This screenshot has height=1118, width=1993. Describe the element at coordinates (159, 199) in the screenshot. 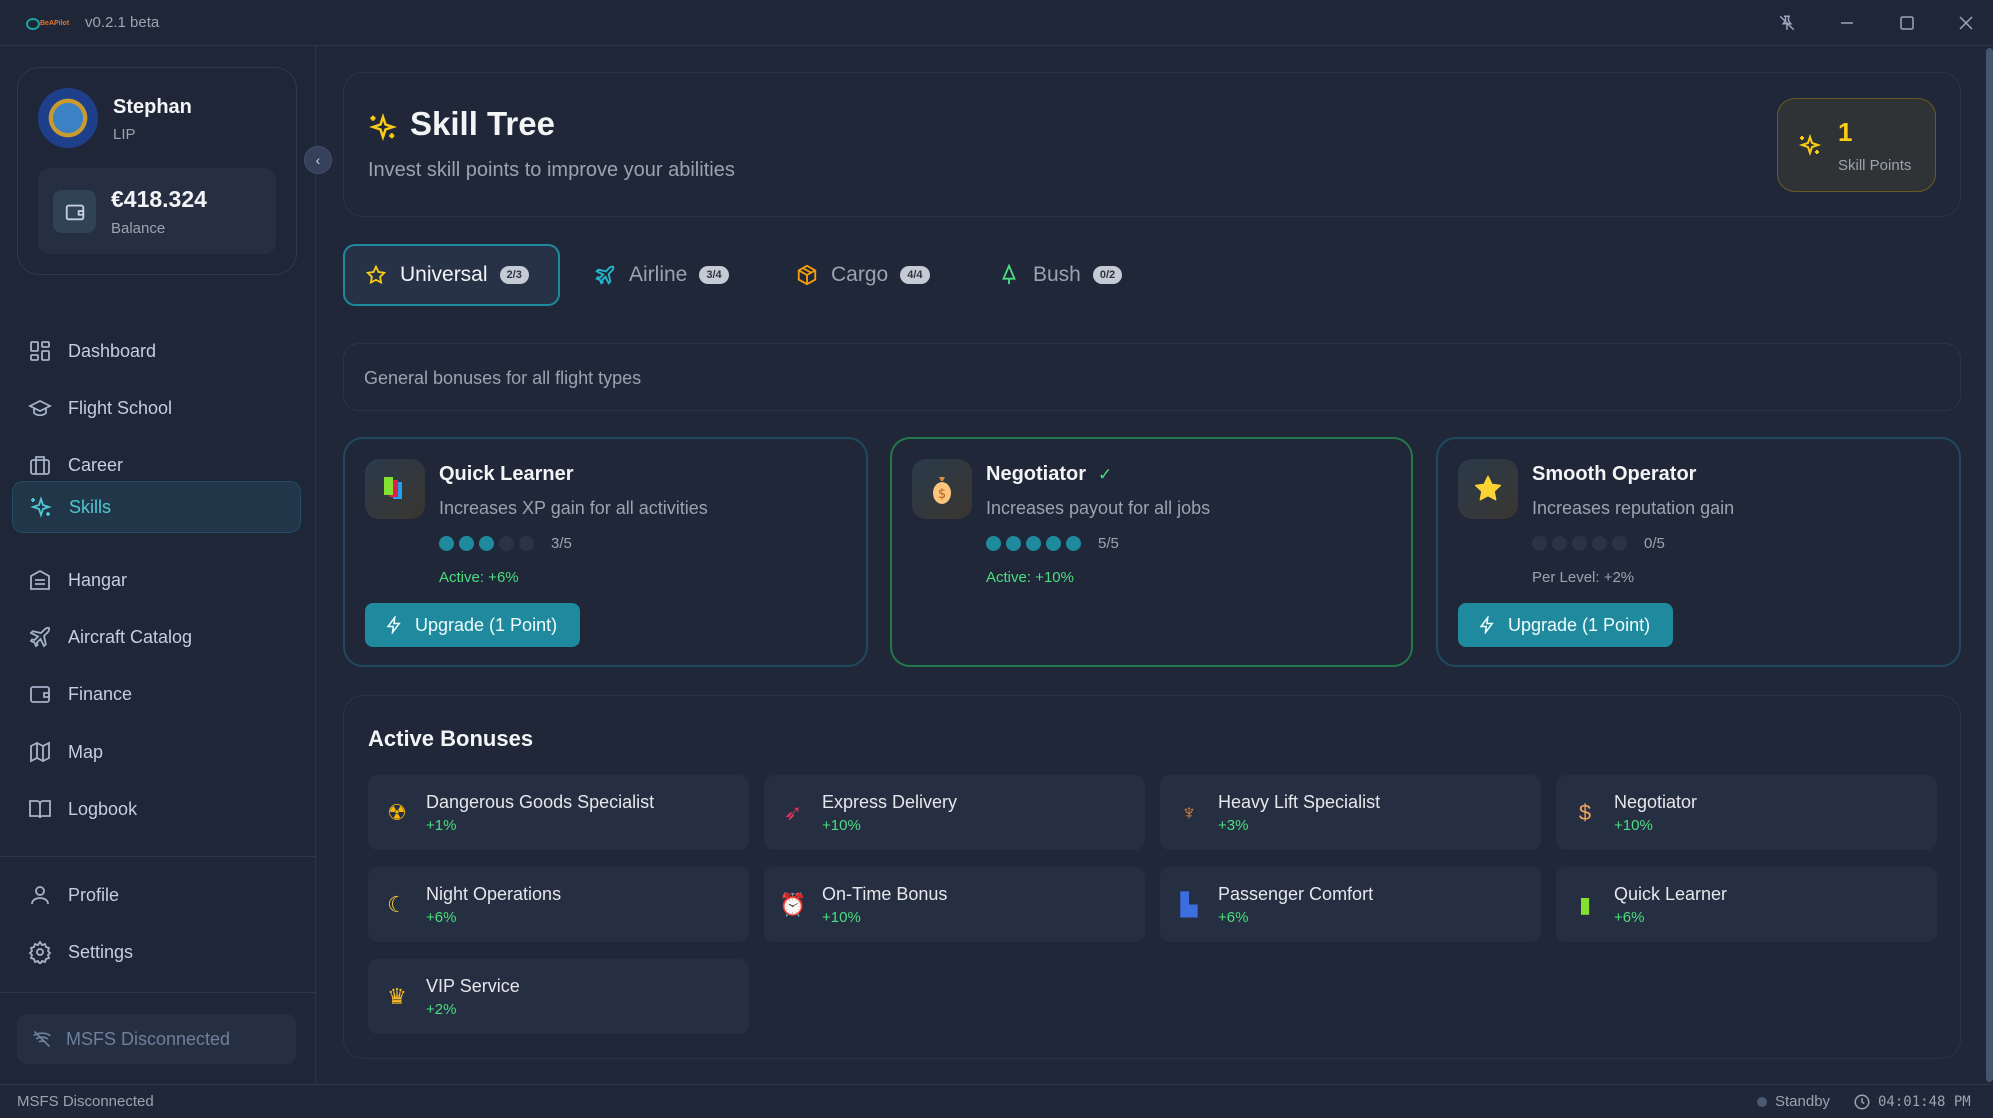

I see `balance-value: €418.324` at that location.